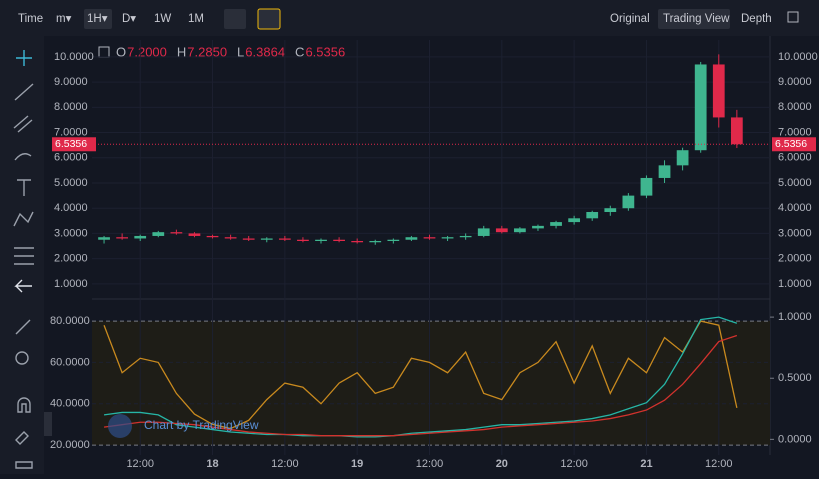  I want to click on view-item: Original, so click(630, 19).